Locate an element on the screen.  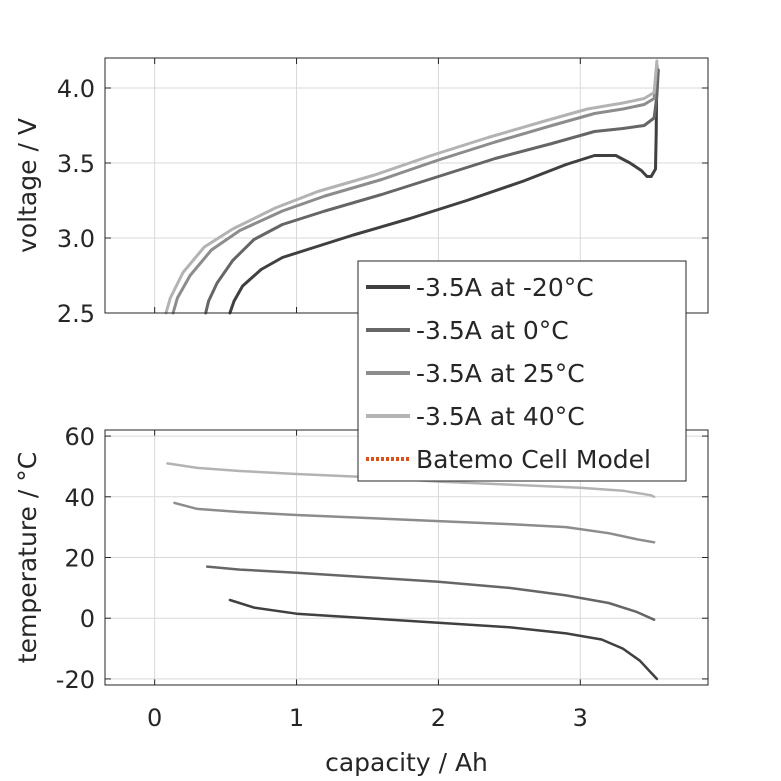
x-tick-label: 1 is located at coordinates (296, 718).